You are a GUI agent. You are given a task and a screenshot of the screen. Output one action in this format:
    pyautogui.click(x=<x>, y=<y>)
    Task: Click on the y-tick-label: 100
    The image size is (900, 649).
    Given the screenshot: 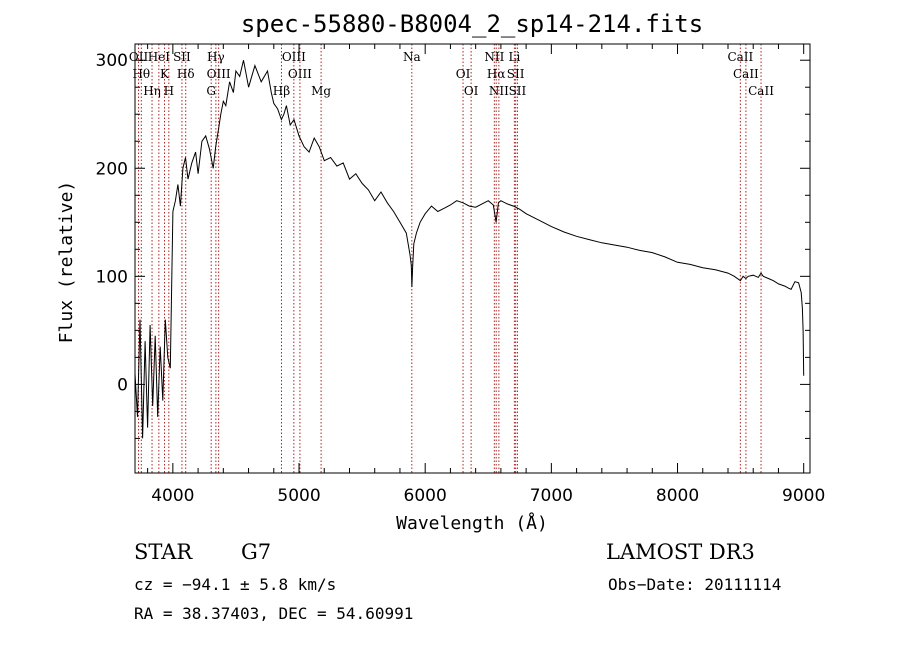 What is the action you would take?
    pyautogui.click(x=112, y=277)
    